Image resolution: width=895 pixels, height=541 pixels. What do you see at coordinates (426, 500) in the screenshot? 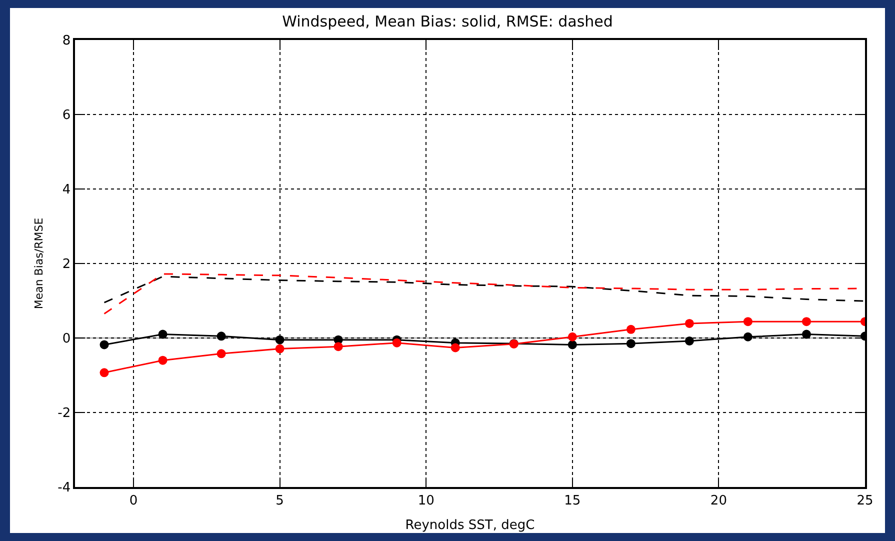
I see `x-tick-label: 10` at bounding box center [426, 500].